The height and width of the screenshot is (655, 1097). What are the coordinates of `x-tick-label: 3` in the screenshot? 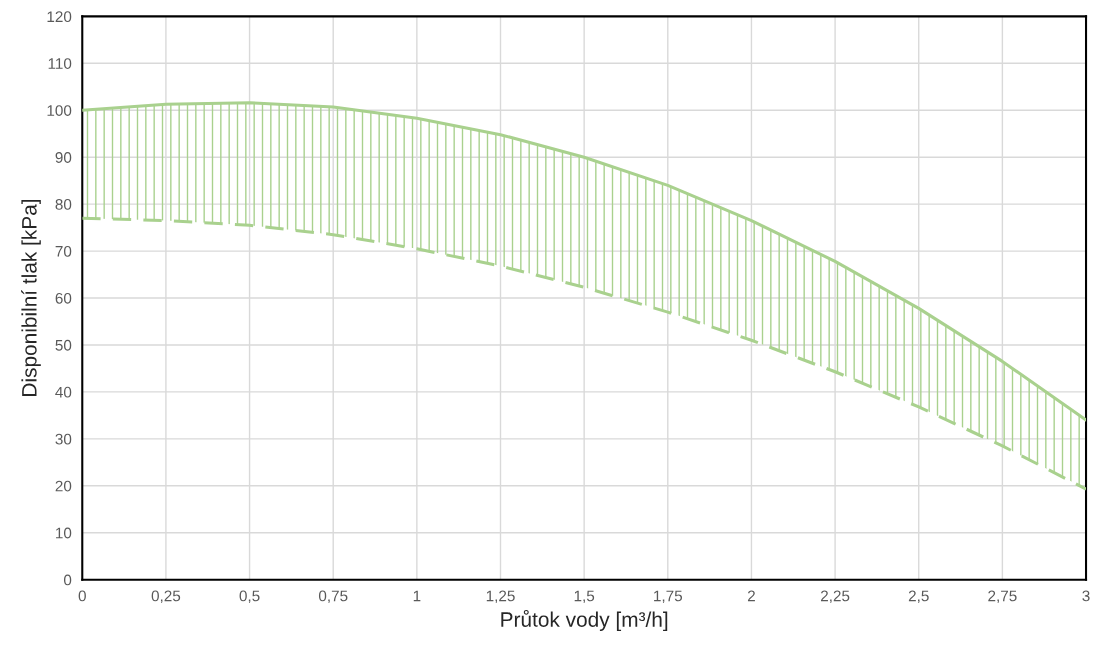 It's located at (1086, 596).